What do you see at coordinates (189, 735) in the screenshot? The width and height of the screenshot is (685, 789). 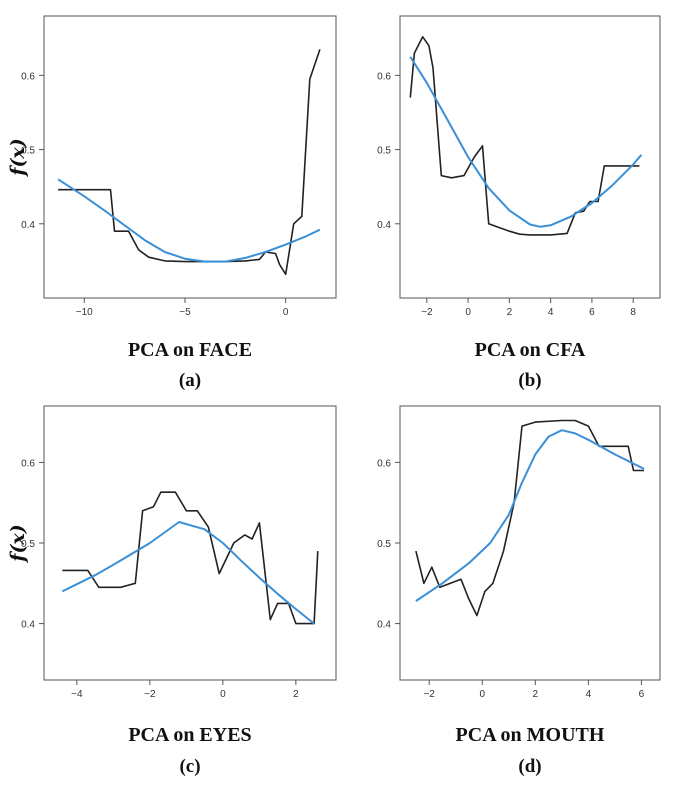 I see `x-axis-label: PCA on EYES` at bounding box center [189, 735].